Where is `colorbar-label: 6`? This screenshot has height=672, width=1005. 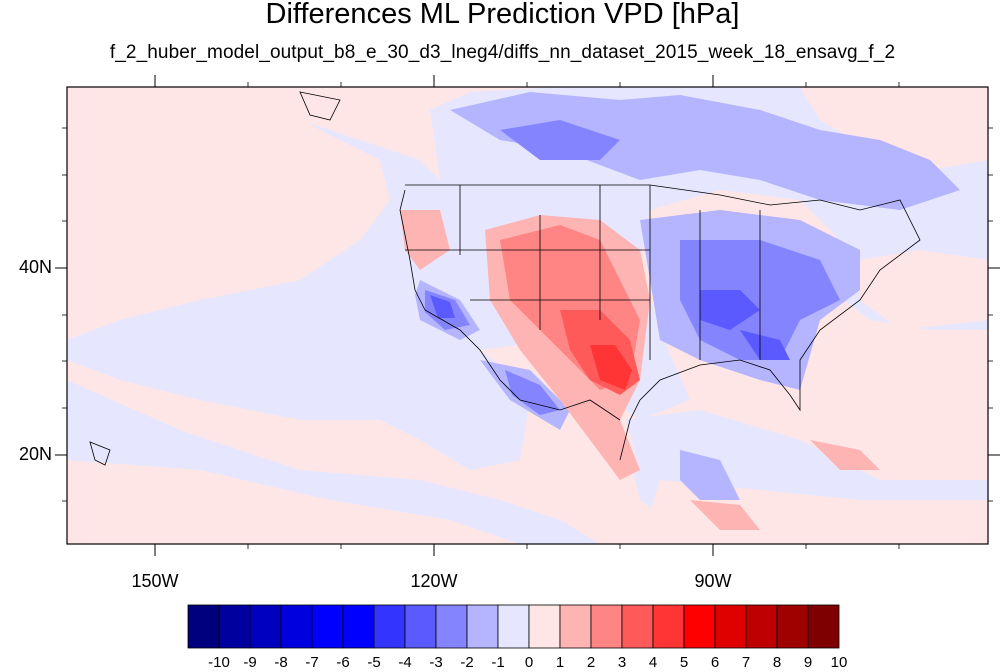
colorbar-label: 6 is located at coordinates (715, 662).